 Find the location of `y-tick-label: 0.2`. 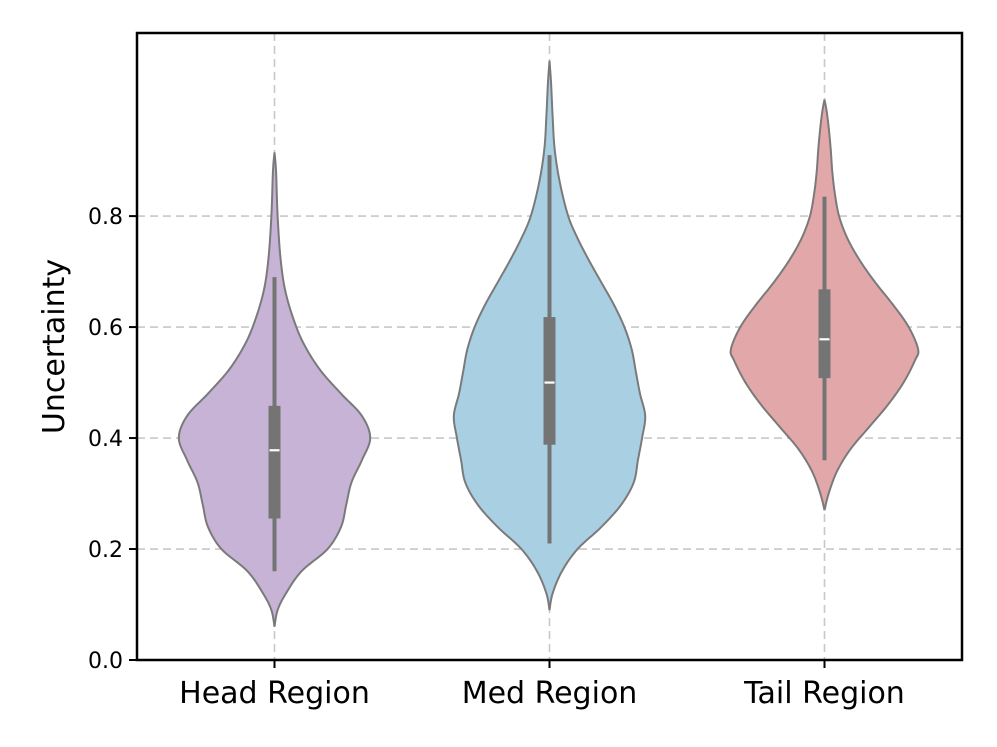

y-tick-label: 0.2 is located at coordinates (105, 550).